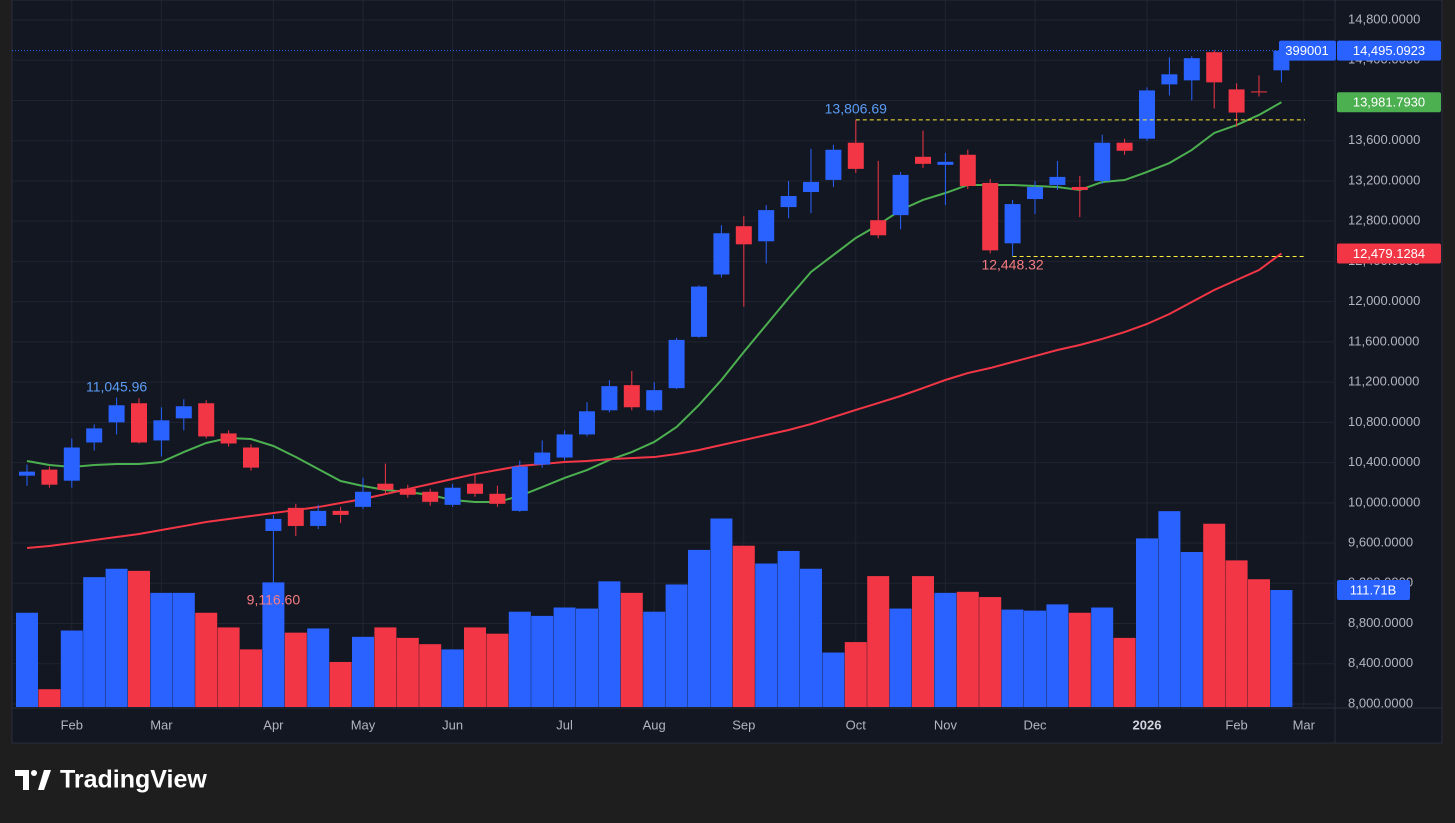  What do you see at coordinates (22, 780) in the screenshot?
I see `logo-shape` at bounding box center [22, 780].